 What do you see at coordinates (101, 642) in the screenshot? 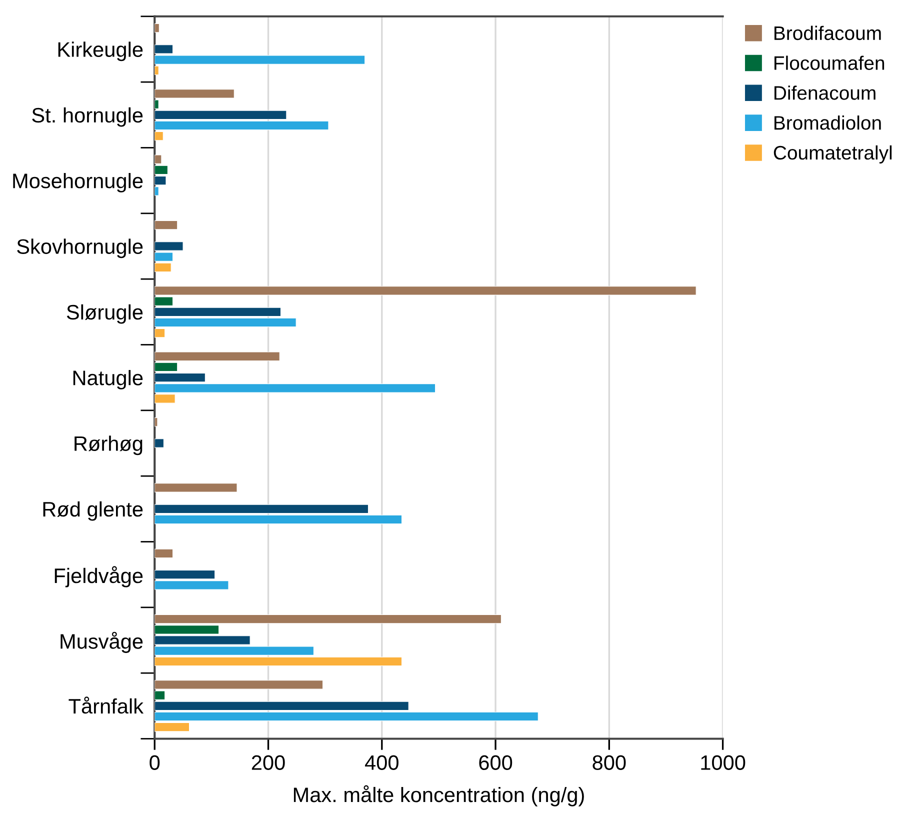
I see `y-tick-label: Musvåge` at bounding box center [101, 642].